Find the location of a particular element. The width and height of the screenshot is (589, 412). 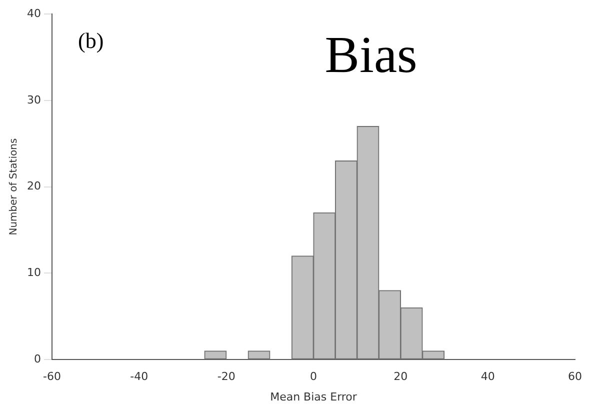

x-tick-label: 20 is located at coordinates (401, 377).